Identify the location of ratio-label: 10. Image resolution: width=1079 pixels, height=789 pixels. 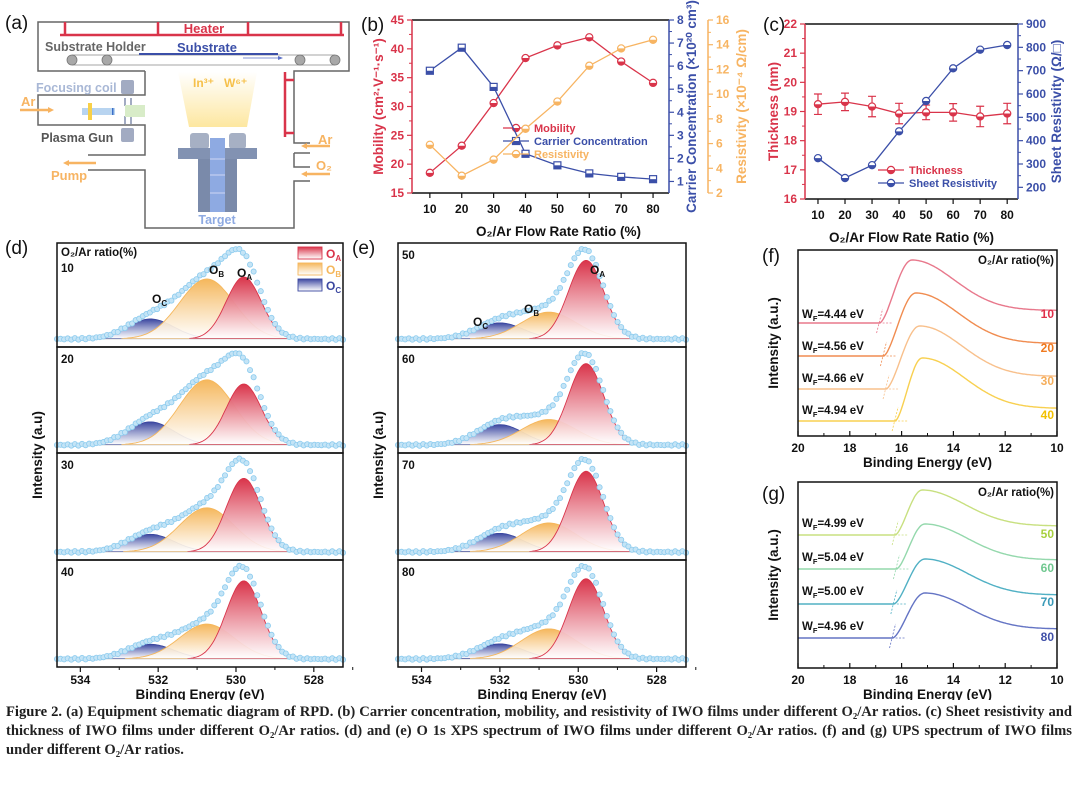
(67, 269).